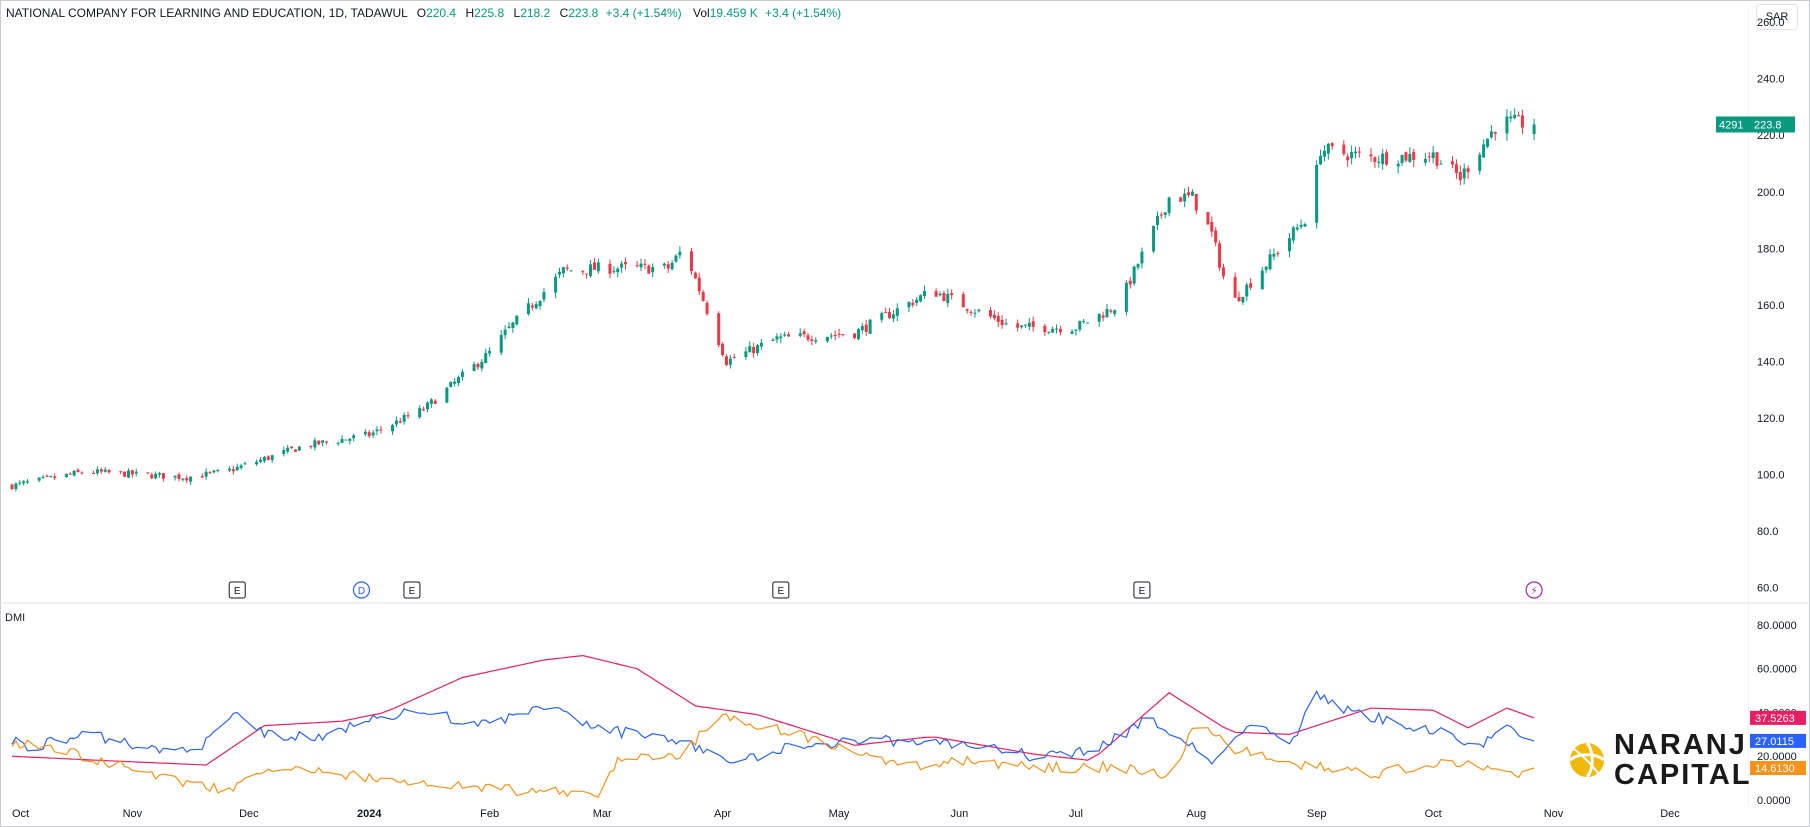 Image resolution: width=1810 pixels, height=827 pixels. Describe the element at coordinates (1777, 17) in the screenshot. I see `currency-button: SAR` at that location.